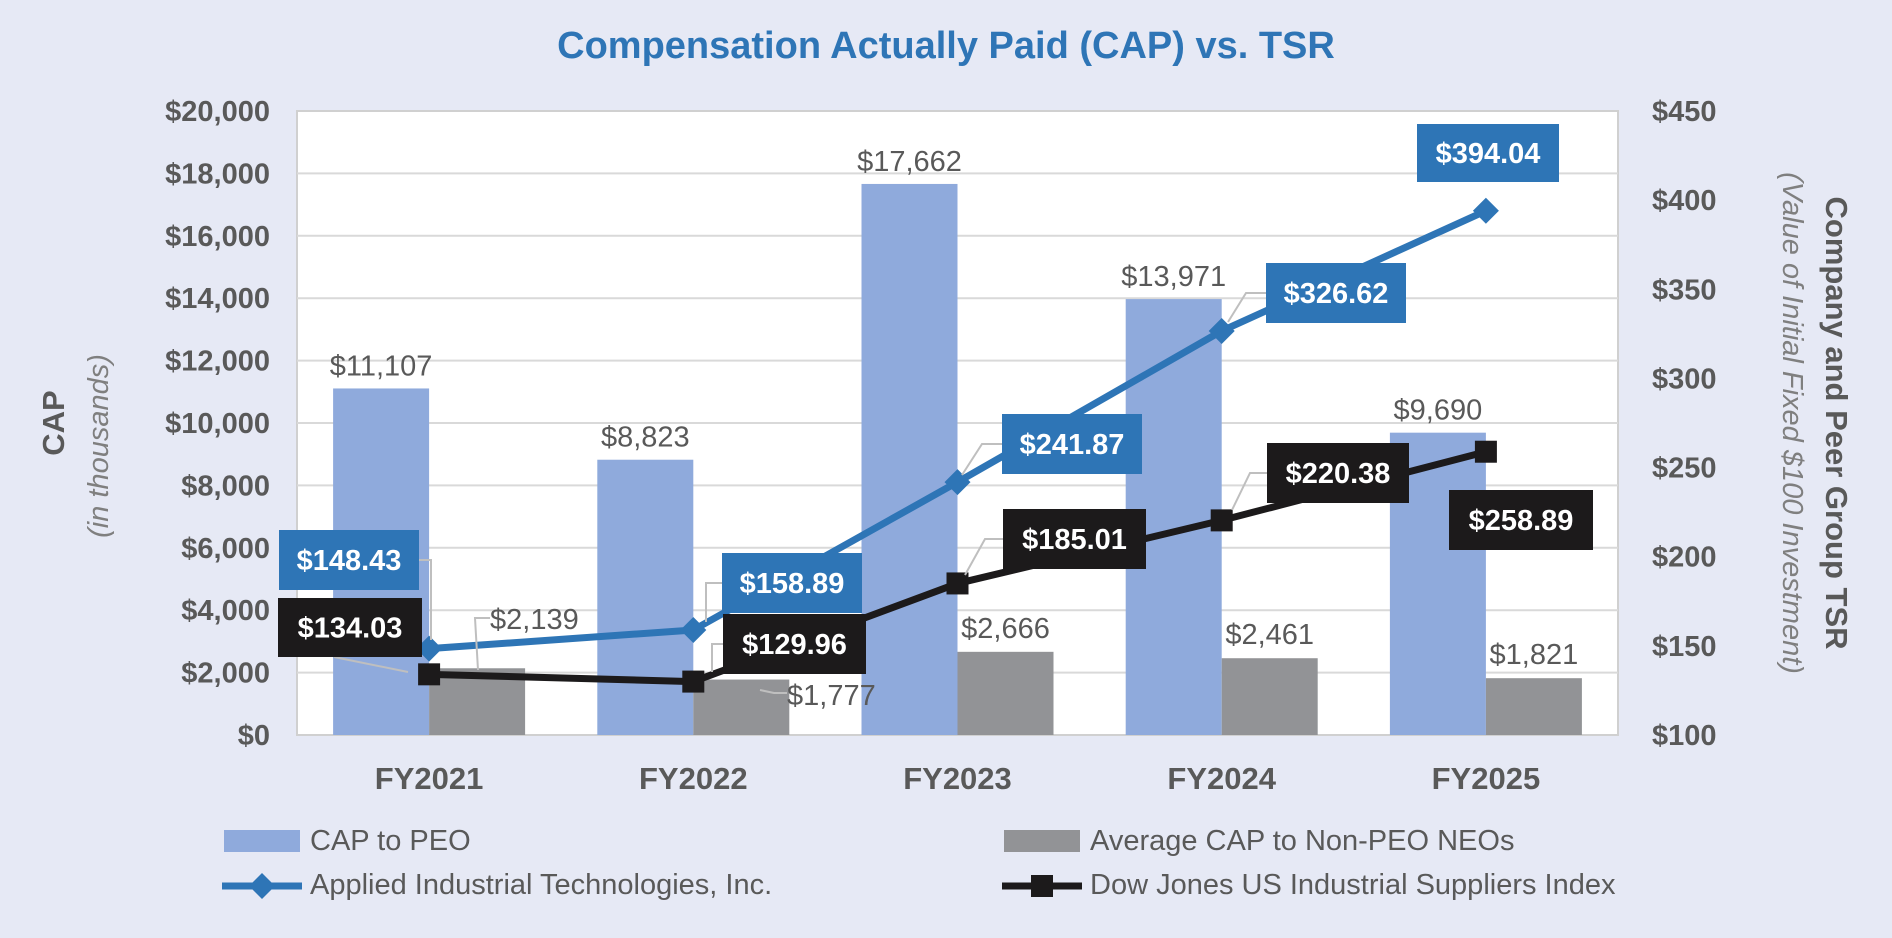 The image size is (1892, 938). I want to click on tsr-value-label: $326.62, so click(1336, 294).